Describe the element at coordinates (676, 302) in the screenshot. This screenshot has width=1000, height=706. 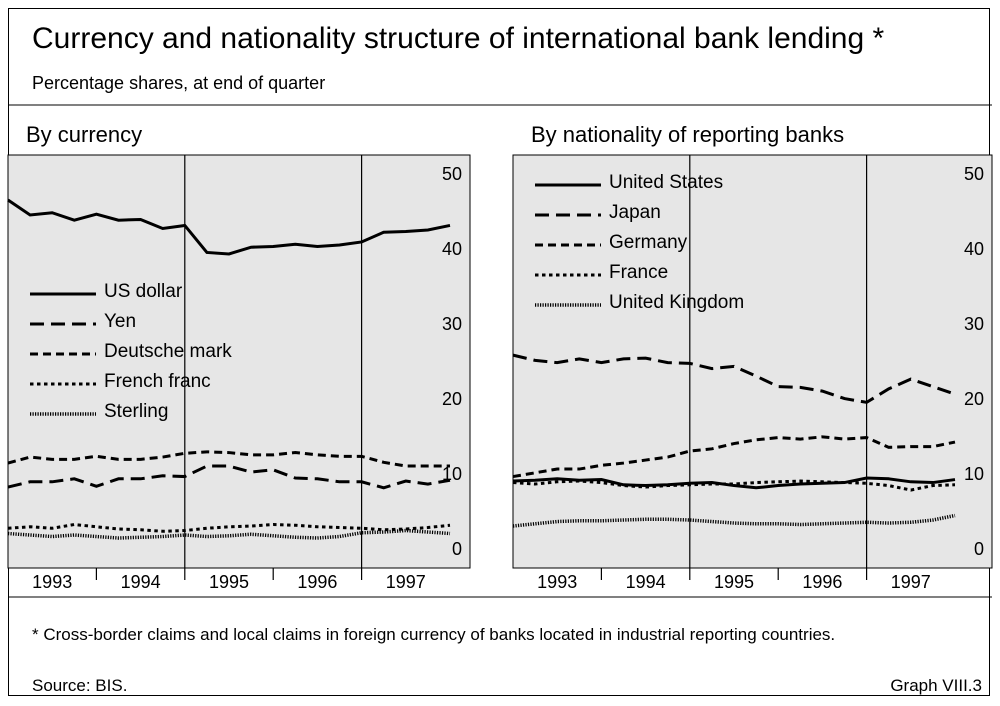
I see `legend-label: United Kingdom` at that location.